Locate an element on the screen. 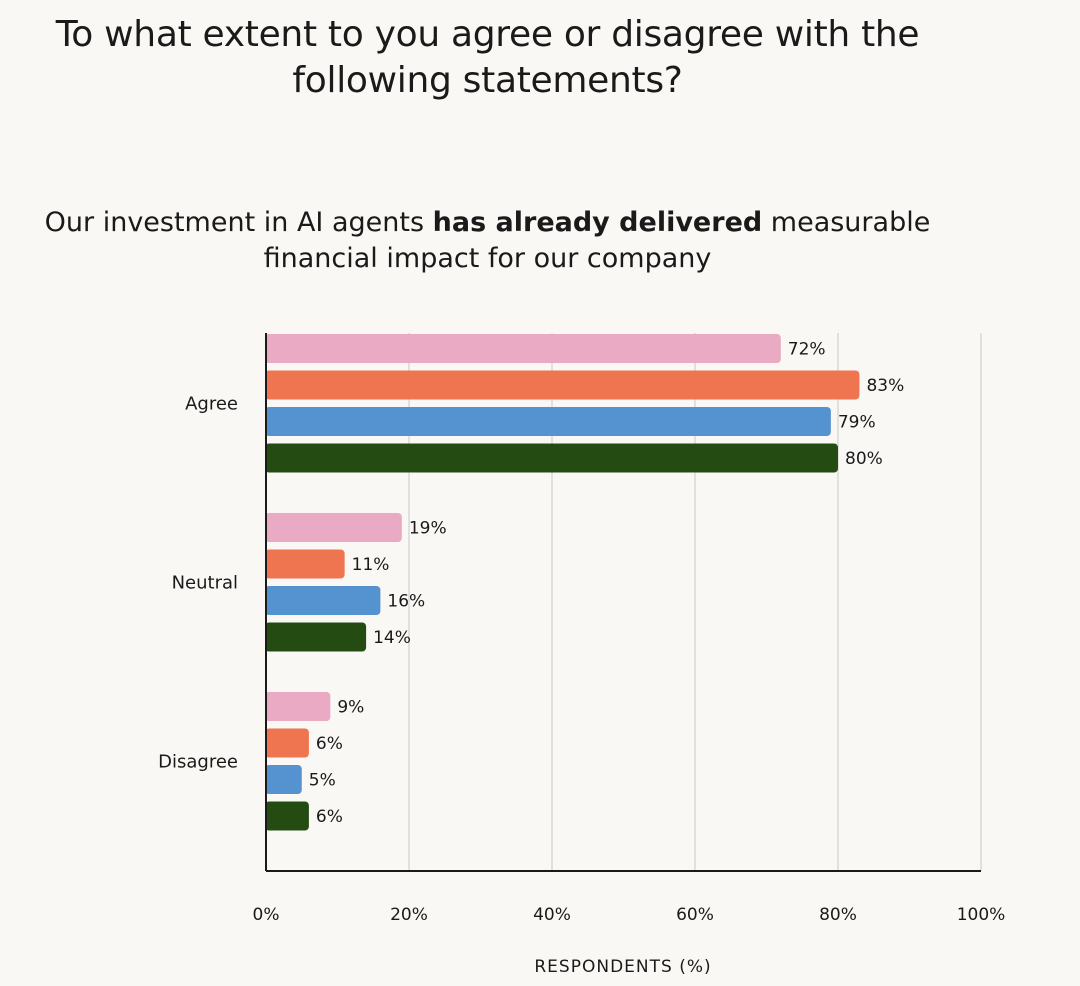  bar-value-label: 9% is located at coordinates (350, 708).